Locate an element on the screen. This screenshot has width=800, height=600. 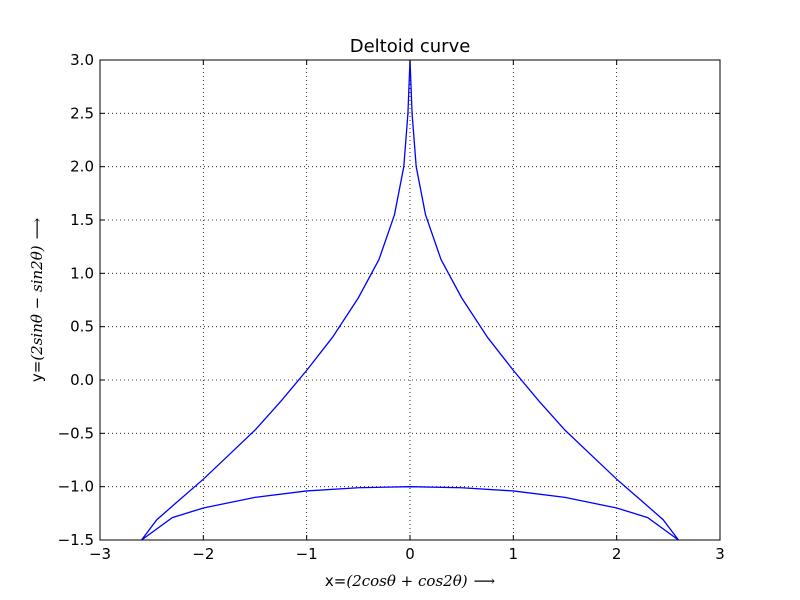
y-tick-label: 2.5 is located at coordinates (82, 113).